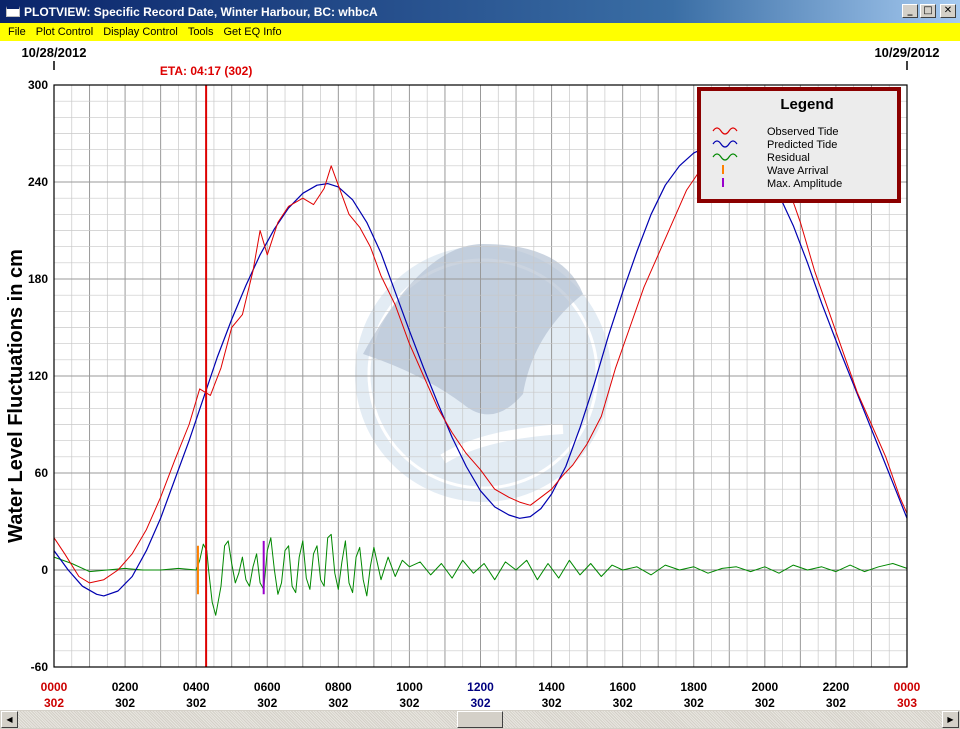 The height and width of the screenshot is (729, 960). Describe the element at coordinates (196, 687) in the screenshot. I see `x-tick-time: 0400` at that location.